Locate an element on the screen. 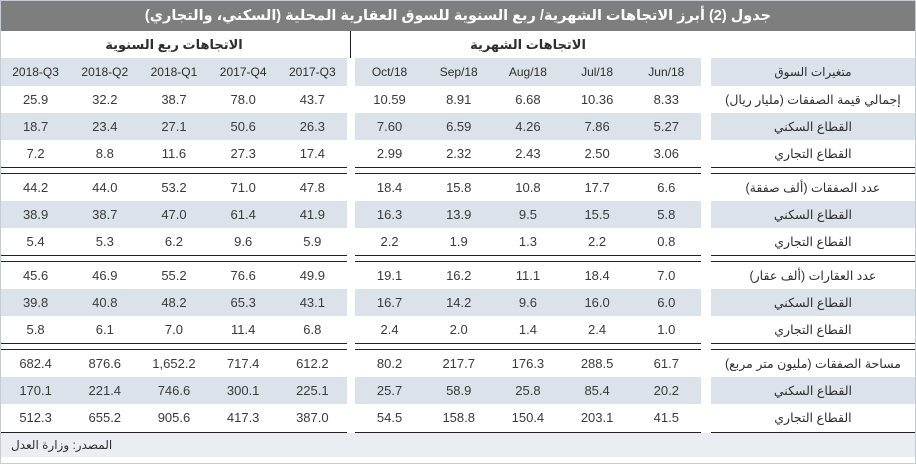 This screenshot has height=464, width=916. quarterly-cell: 41.9 is located at coordinates (312, 214).